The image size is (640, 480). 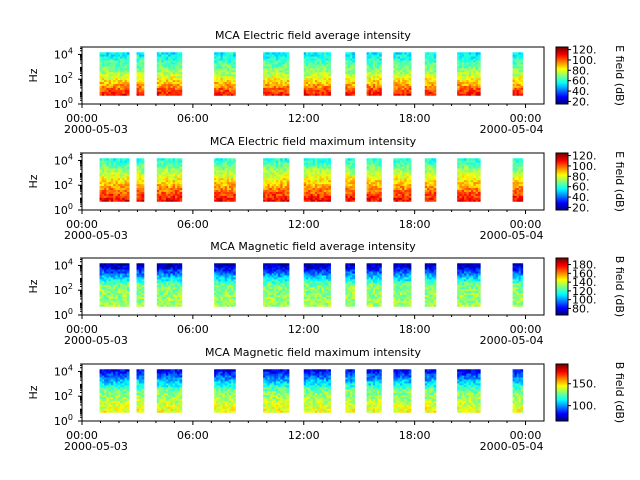 What do you see at coordinates (193, 118) in the screenshot?
I see `x-tick-label: 06:00` at bounding box center [193, 118].